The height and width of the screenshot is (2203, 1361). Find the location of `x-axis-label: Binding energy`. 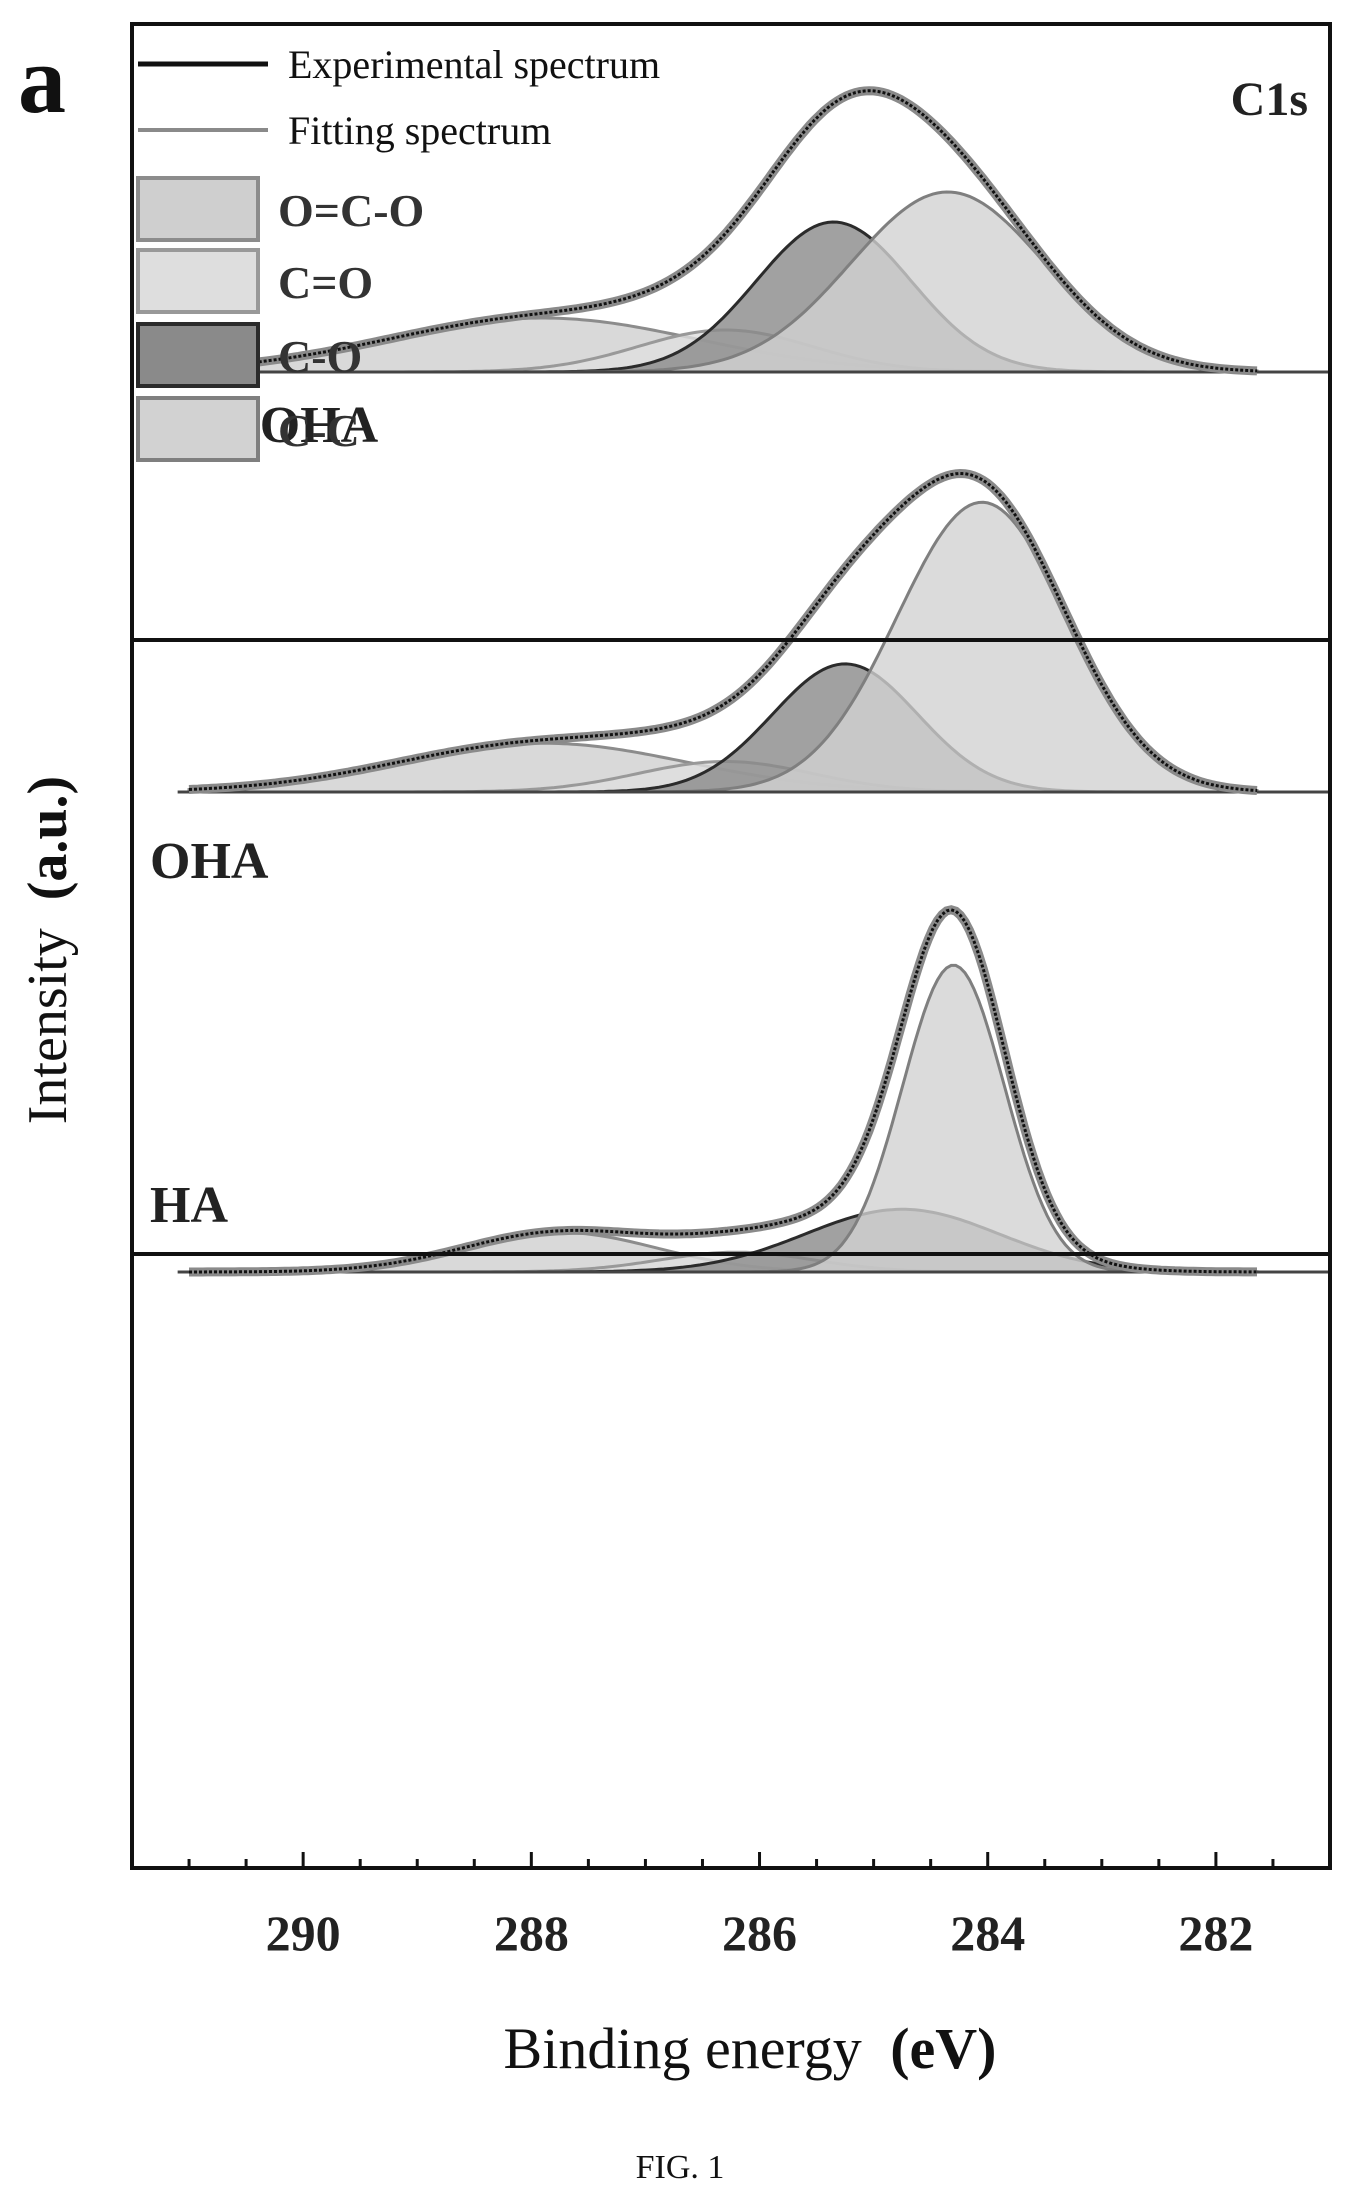

x-axis-label: Binding energy is located at coordinates (683, 2048).